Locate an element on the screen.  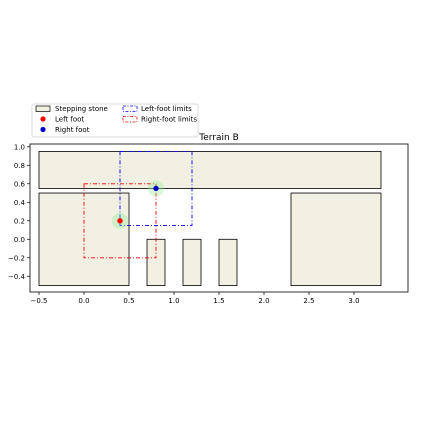
y-tick-label: −0.4 is located at coordinates (17, 277).